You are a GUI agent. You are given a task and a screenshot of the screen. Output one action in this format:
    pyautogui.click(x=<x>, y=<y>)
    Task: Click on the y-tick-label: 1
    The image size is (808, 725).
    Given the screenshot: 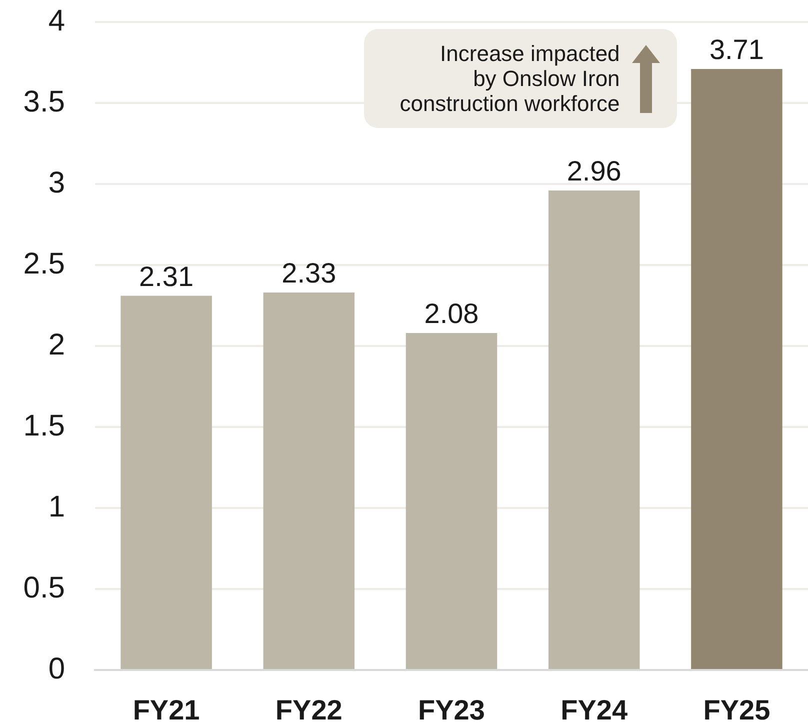 What is the action you would take?
    pyautogui.click(x=56, y=507)
    